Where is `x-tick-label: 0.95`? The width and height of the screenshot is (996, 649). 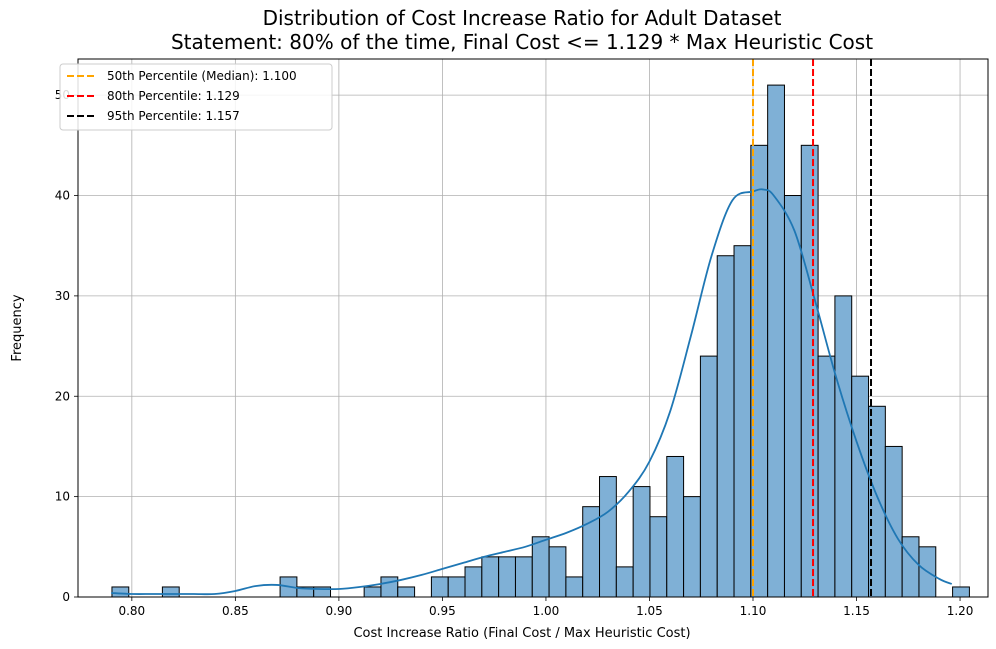 x-tick-label: 0.95 is located at coordinates (442, 611).